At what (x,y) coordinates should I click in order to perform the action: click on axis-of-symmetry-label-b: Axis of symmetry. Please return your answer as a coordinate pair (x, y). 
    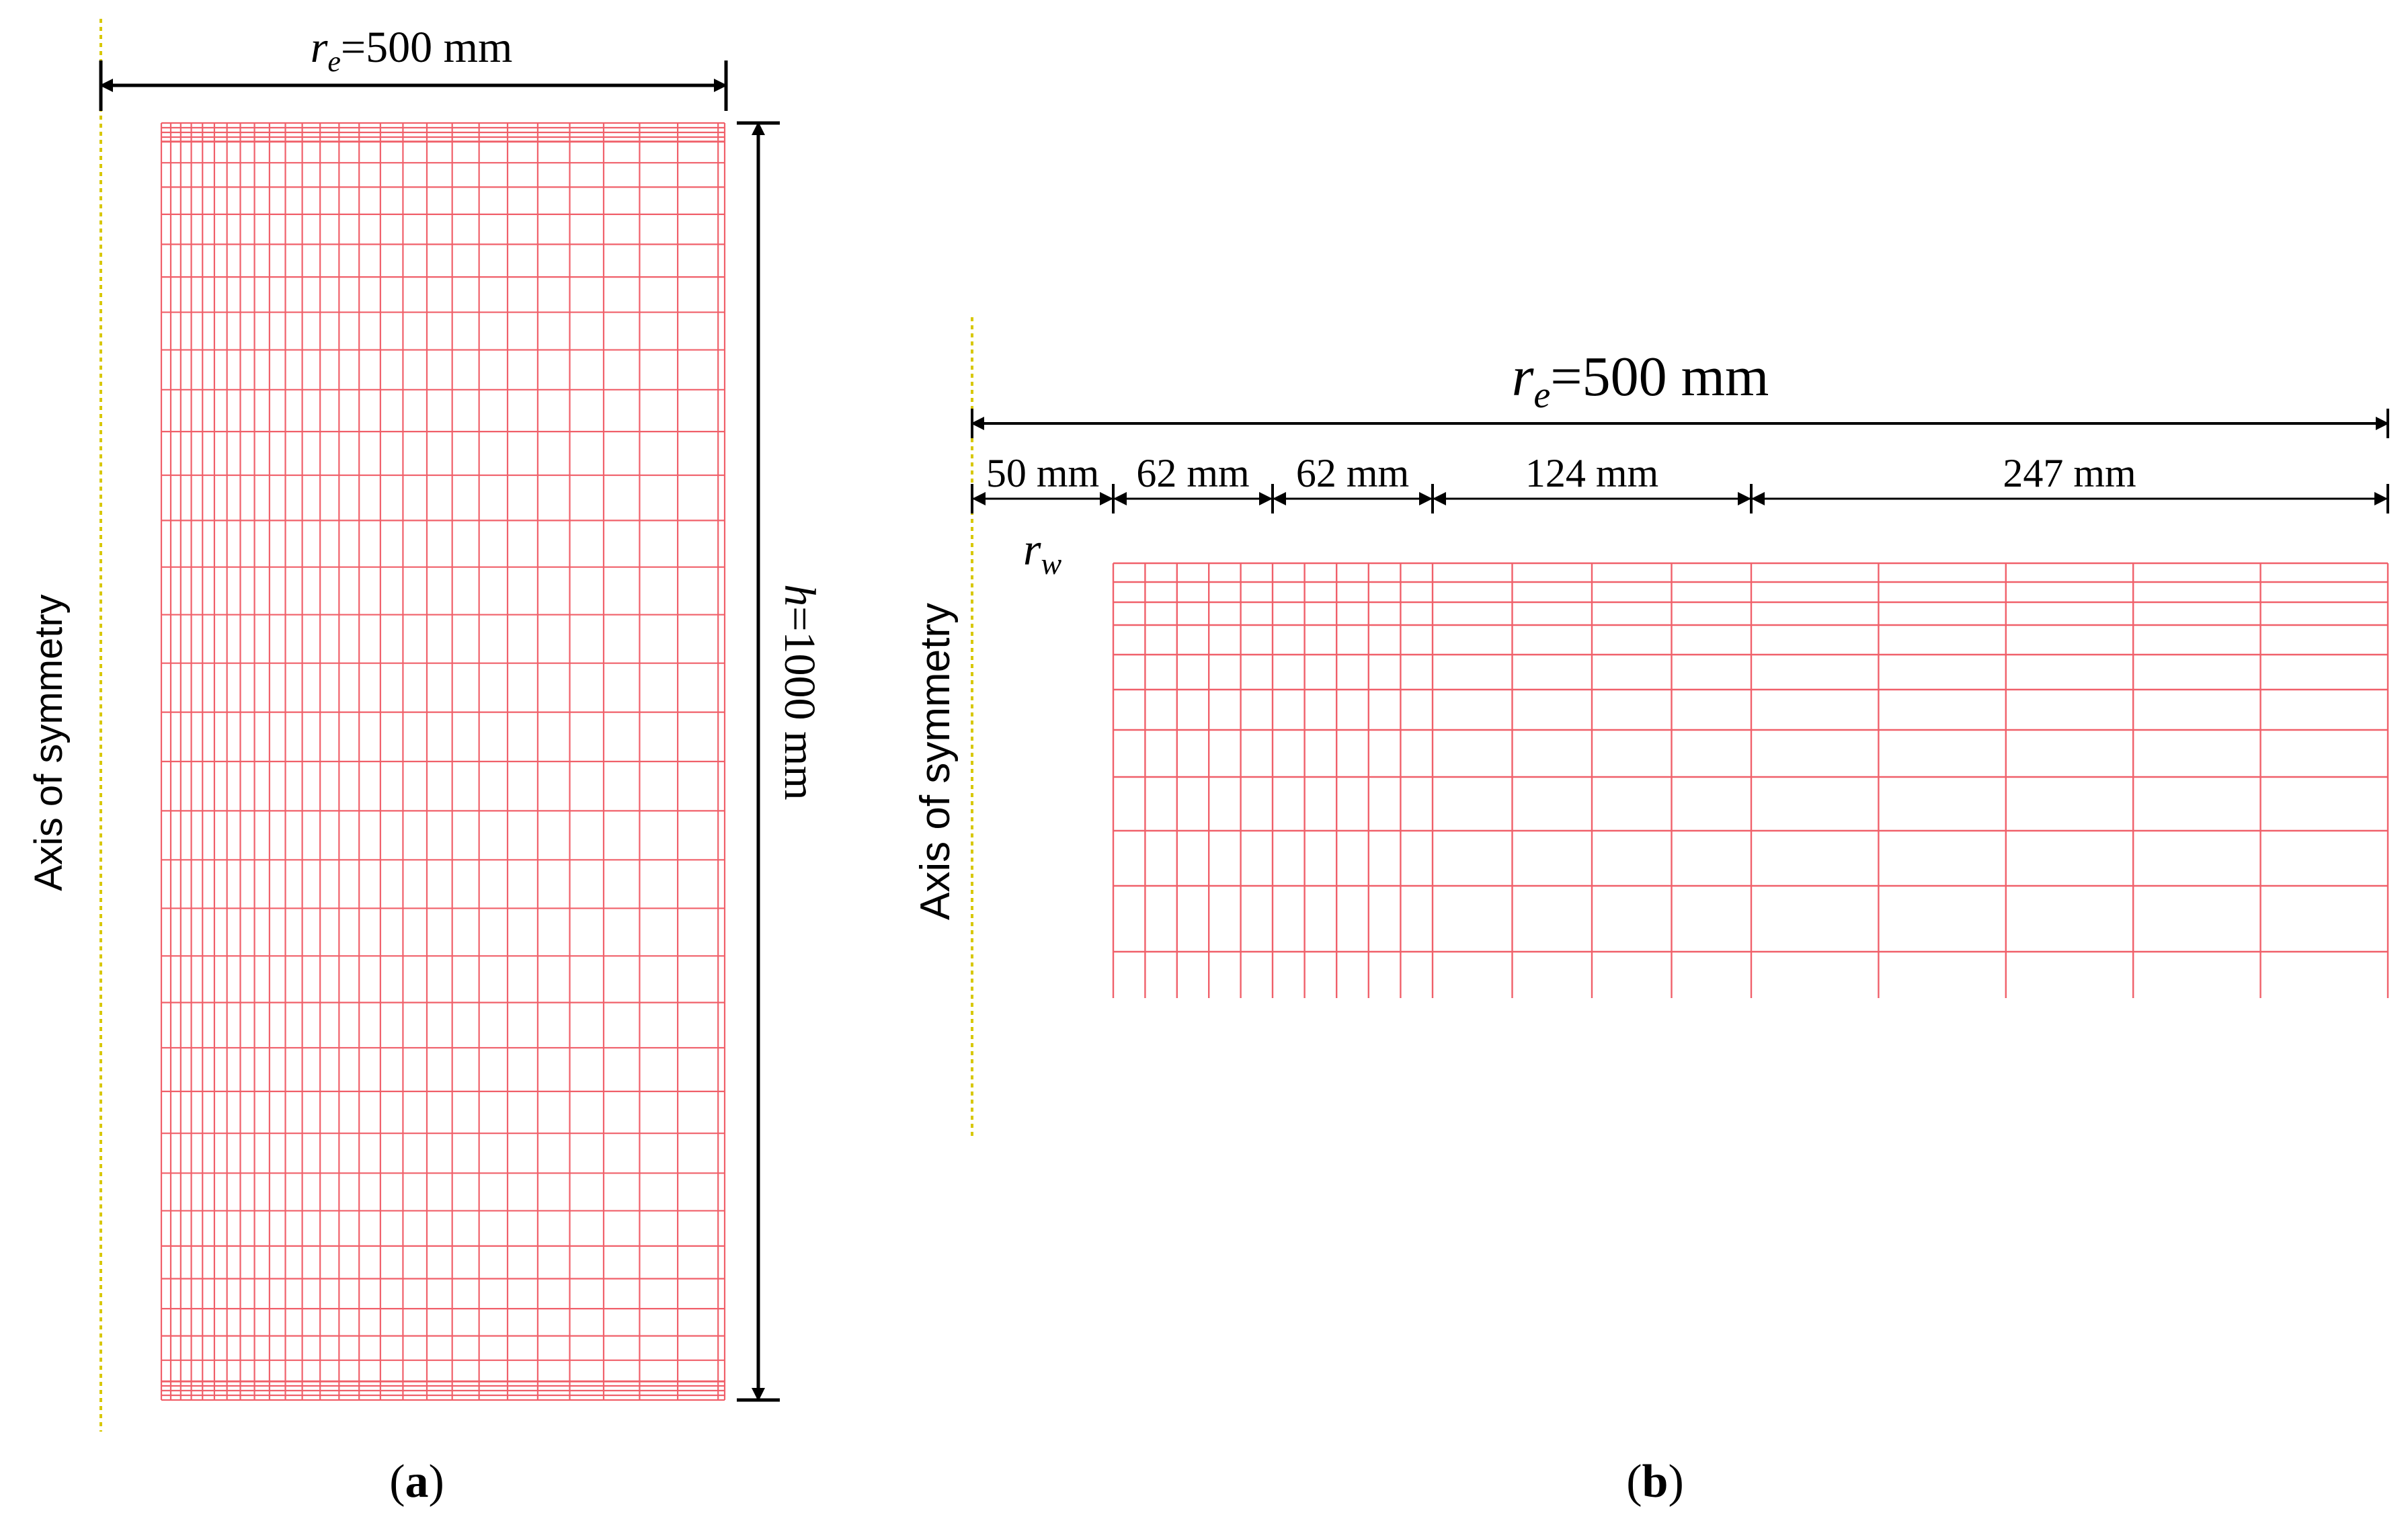
    Looking at the image, I should click on (935, 761).